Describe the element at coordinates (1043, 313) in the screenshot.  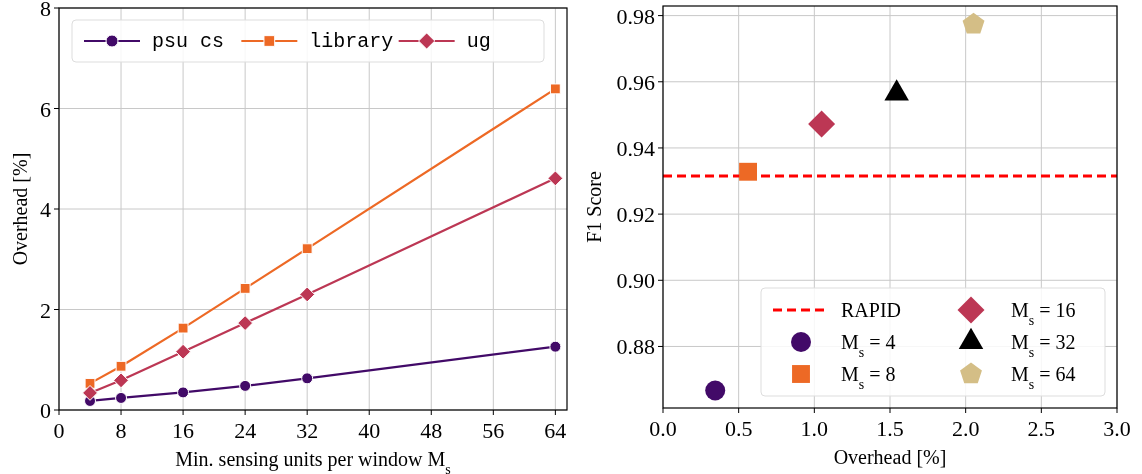
I see `legend-label: M$_{s}$ = 16` at that location.